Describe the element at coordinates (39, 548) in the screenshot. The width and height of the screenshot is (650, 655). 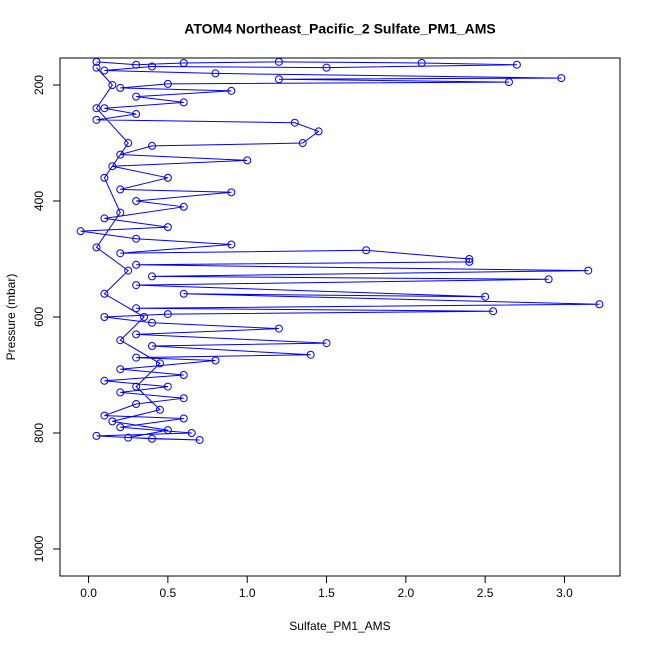
I see `y-tick-label: 1000` at that location.